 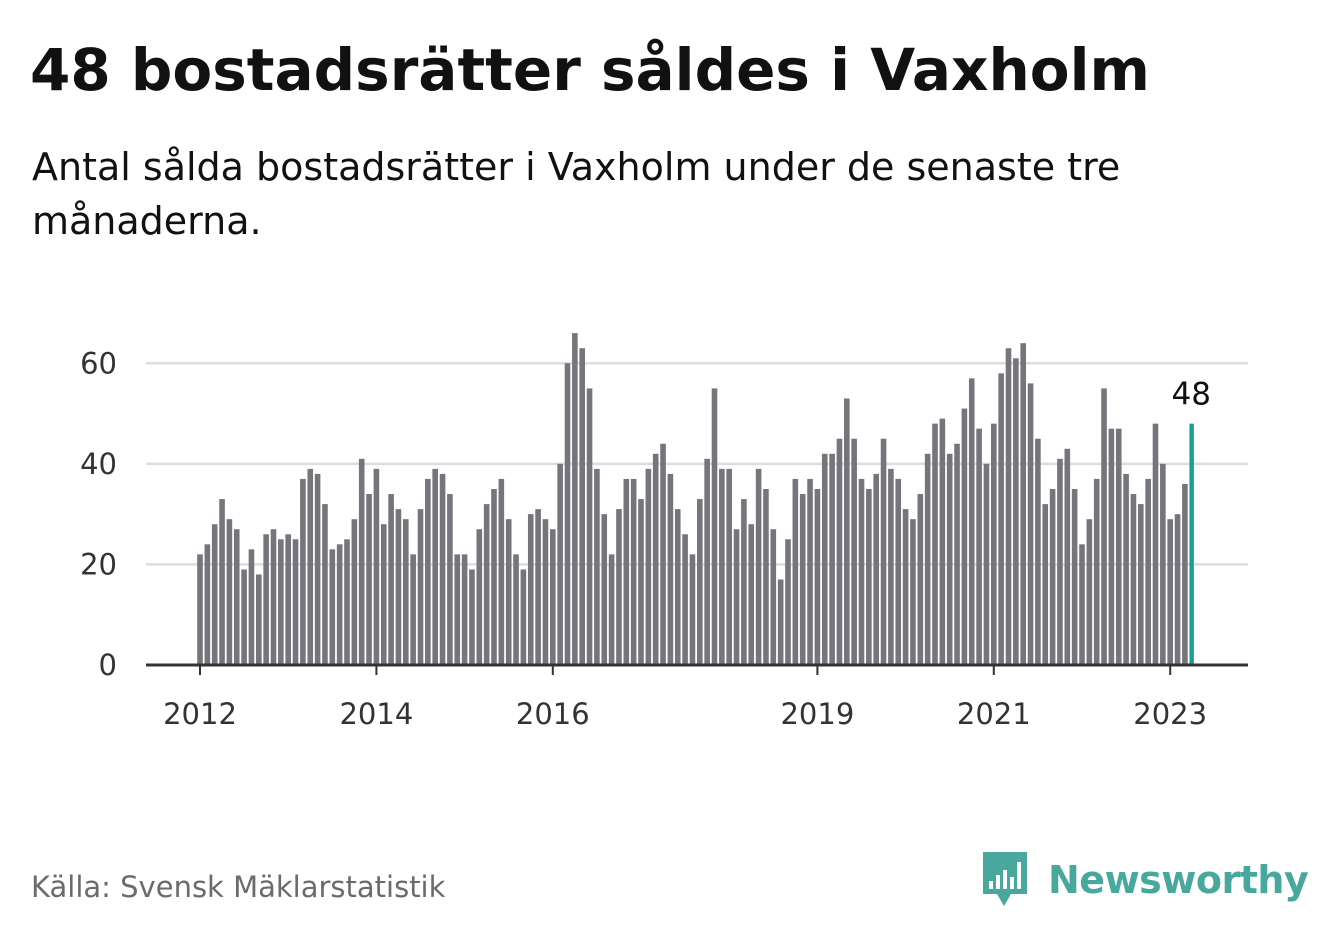 I want to click on x-tick-label: 2014, so click(x=376, y=714).